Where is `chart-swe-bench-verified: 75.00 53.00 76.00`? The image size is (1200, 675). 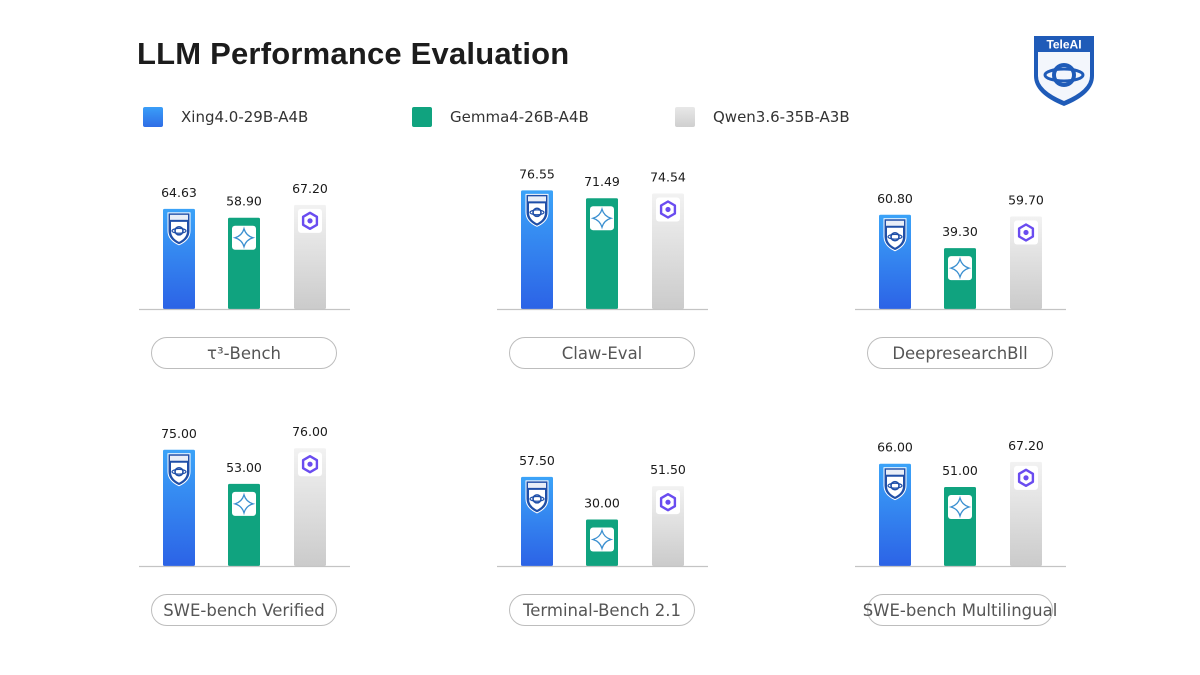
chart-swe-bench-verified: 75.00 53.00 76.00 is located at coordinates (244, 496).